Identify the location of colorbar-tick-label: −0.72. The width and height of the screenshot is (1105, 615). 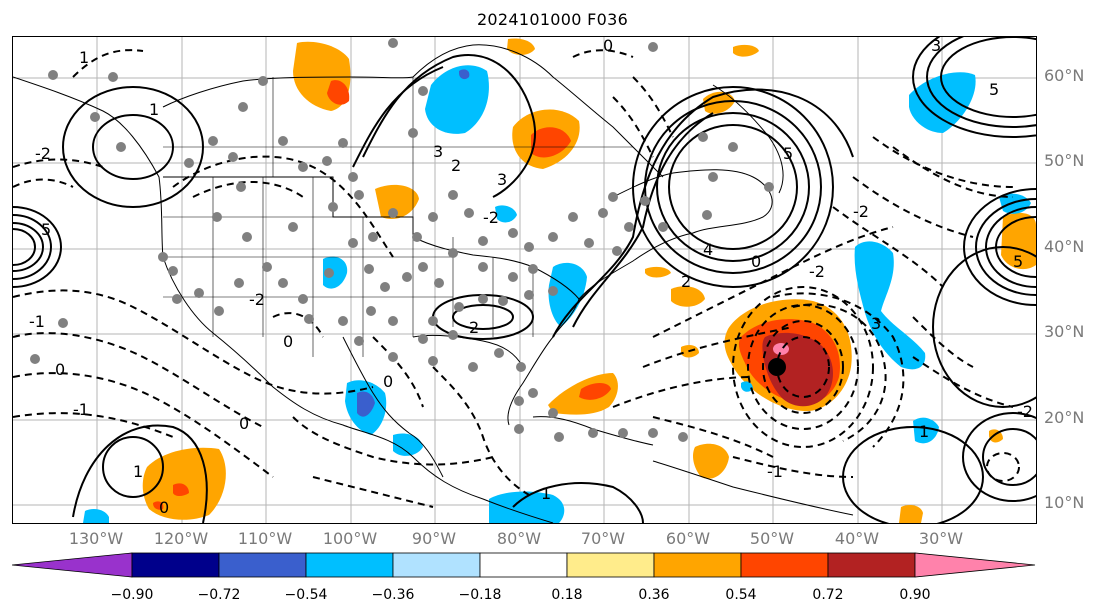
(219, 595).